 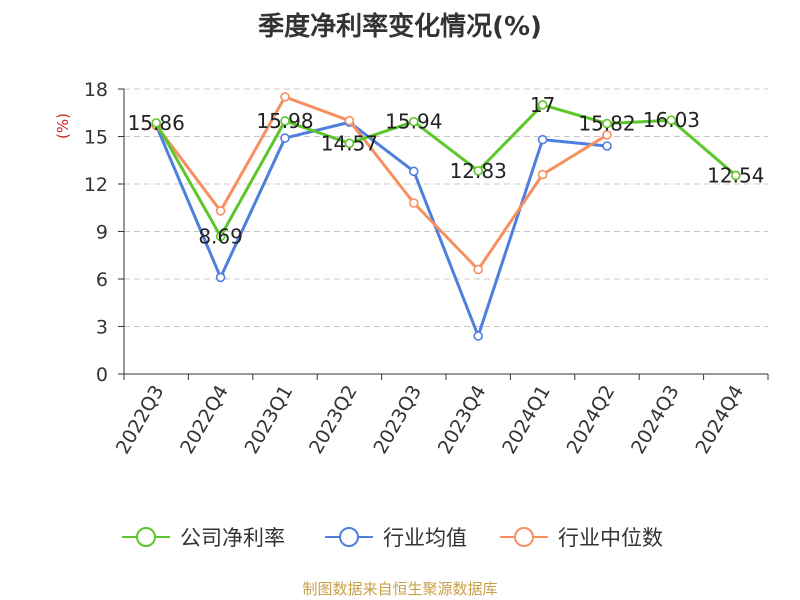 What do you see at coordinates (102, 280) in the screenshot?
I see `y-tick-label: 6` at bounding box center [102, 280].